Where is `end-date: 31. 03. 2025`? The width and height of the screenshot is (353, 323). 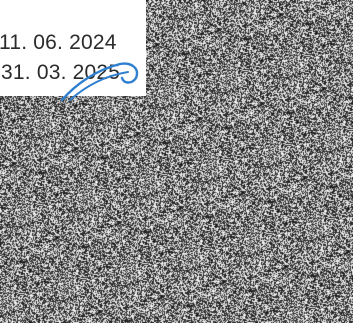 end-date: 31. 03. 2025 is located at coordinates (61, 72).